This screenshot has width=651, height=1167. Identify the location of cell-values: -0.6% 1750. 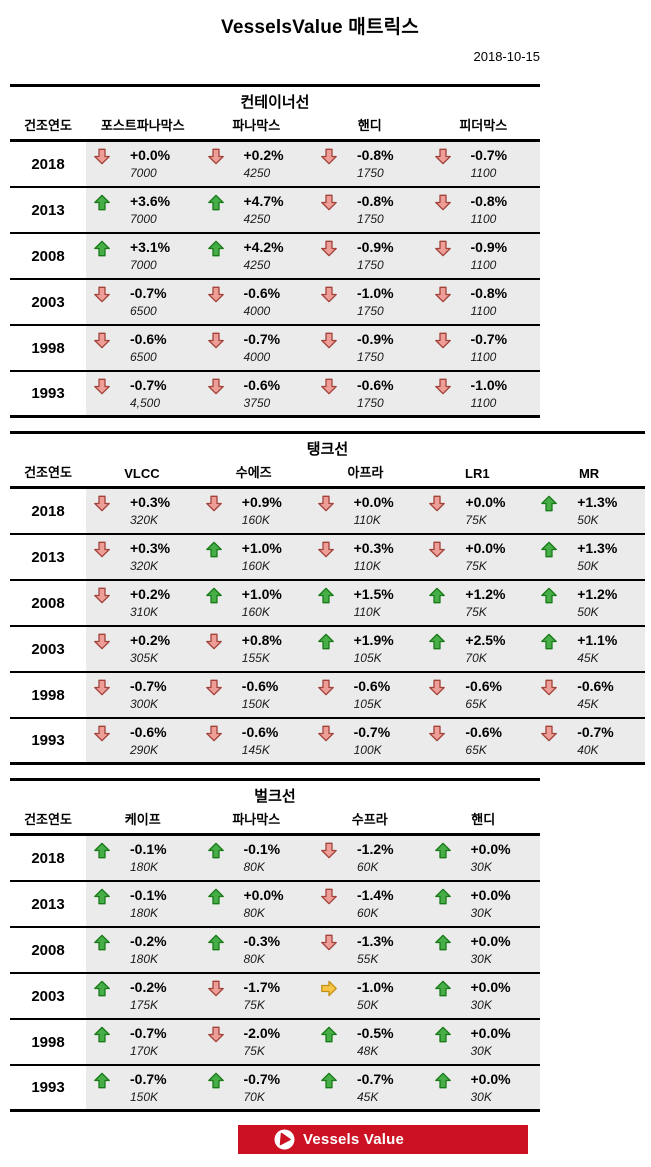
(375, 394).